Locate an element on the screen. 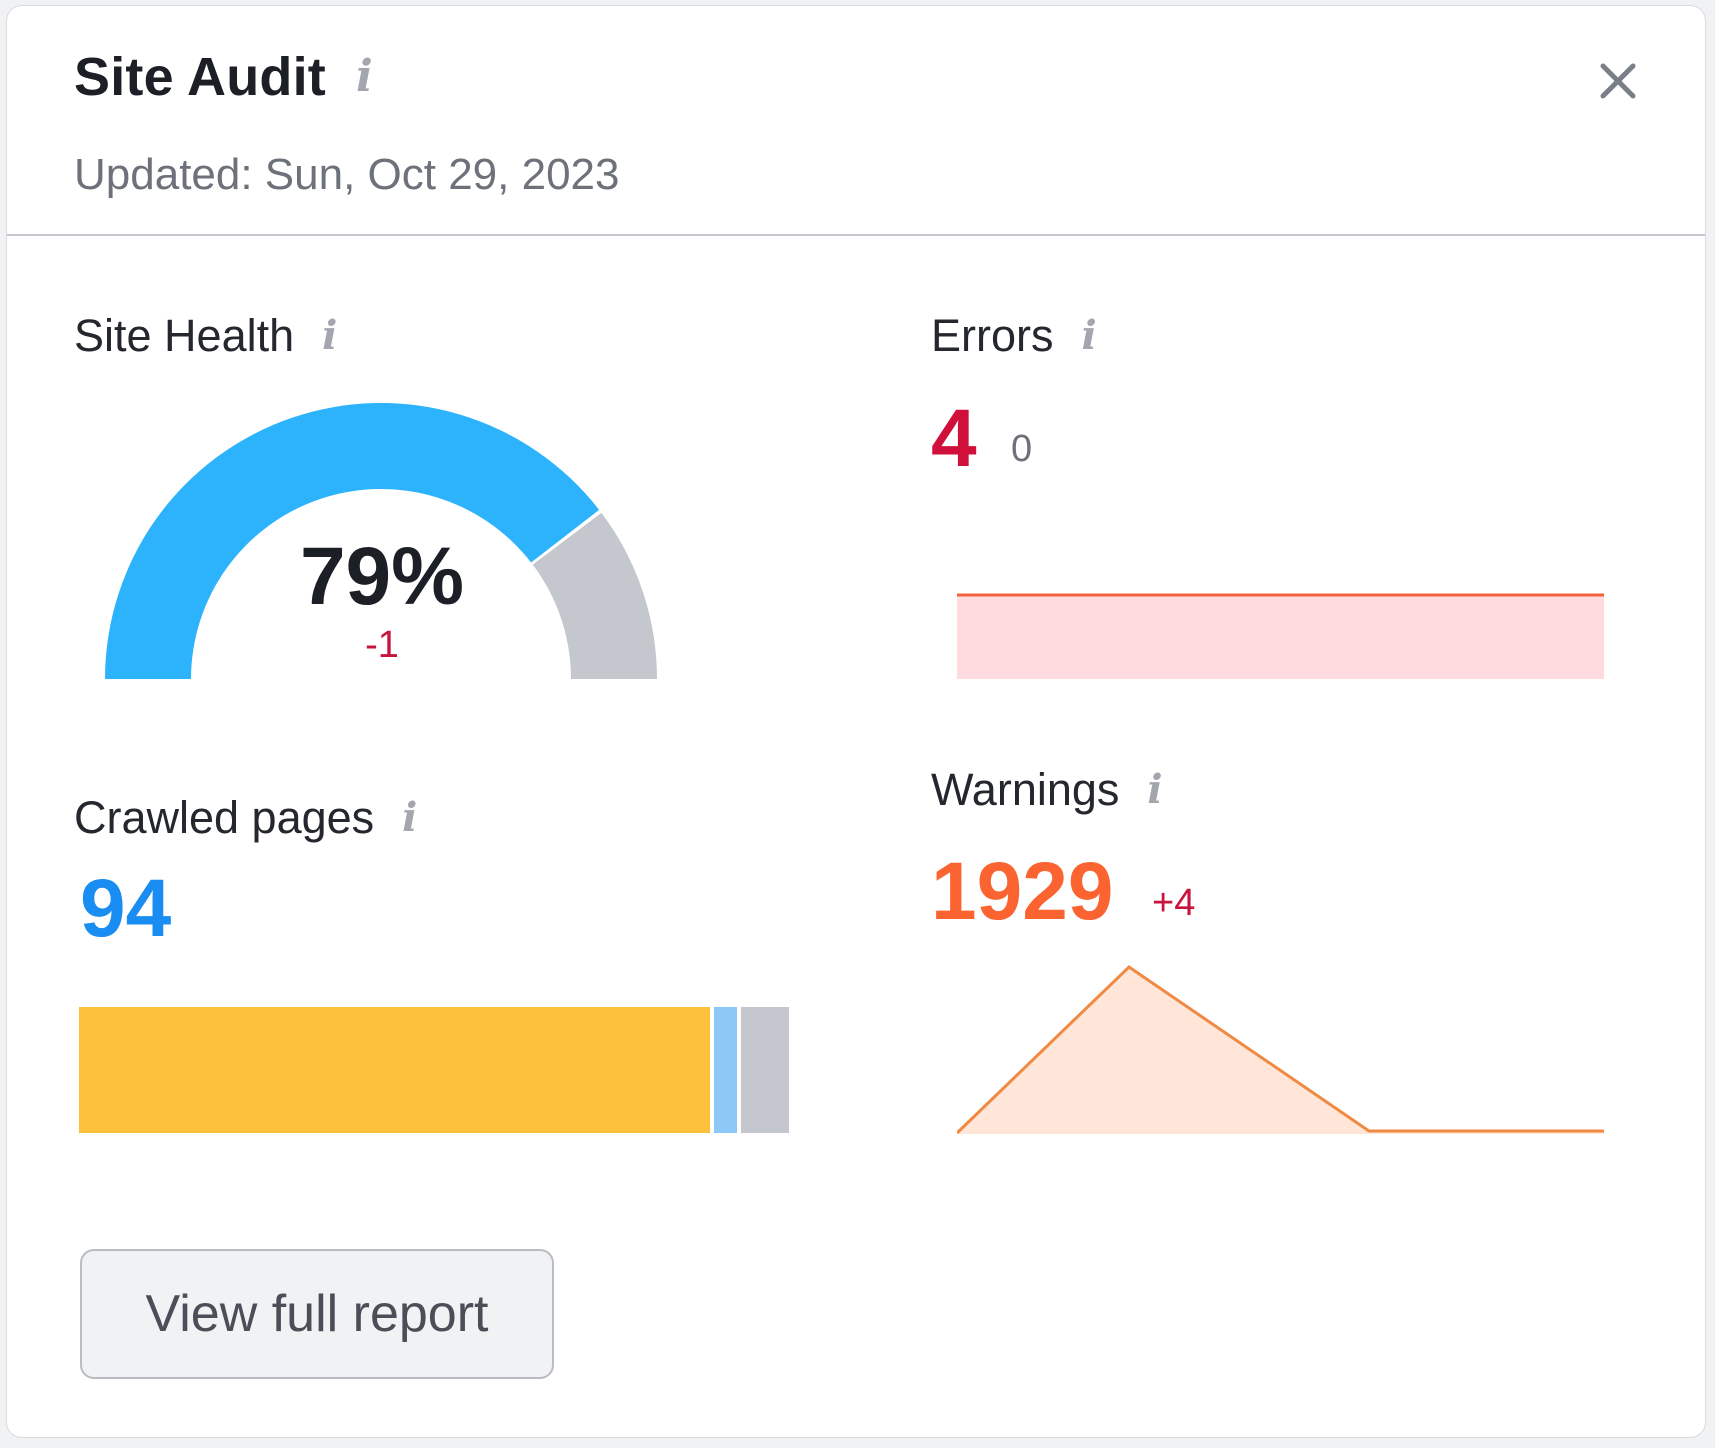 This screenshot has height=1448, width=1715. errors-delta: 0 is located at coordinates (1022, 449).